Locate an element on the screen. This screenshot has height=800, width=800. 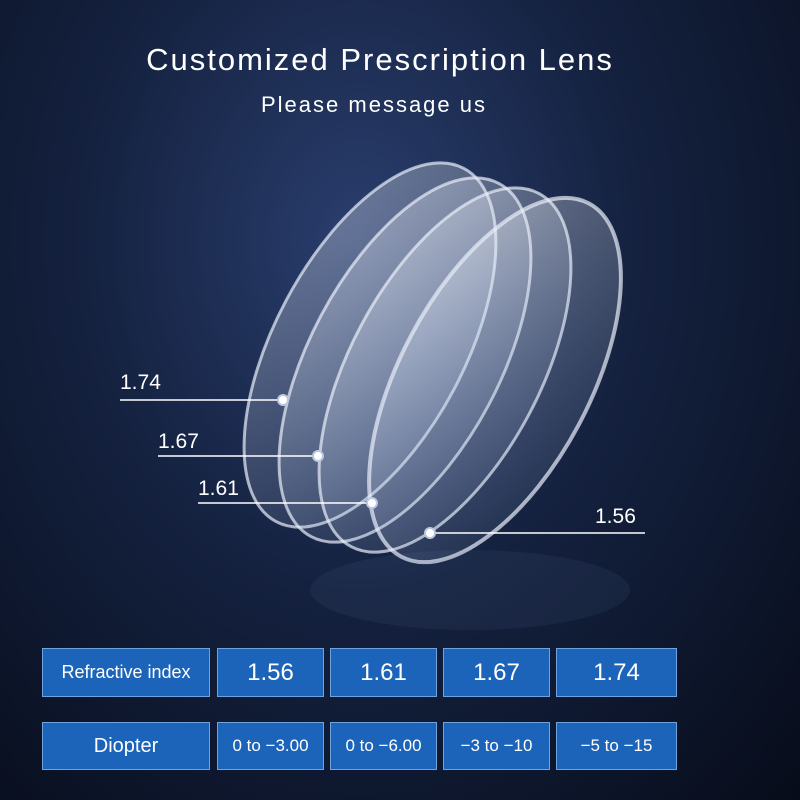
table-cell: −3 to −10 is located at coordinates (496, 746).